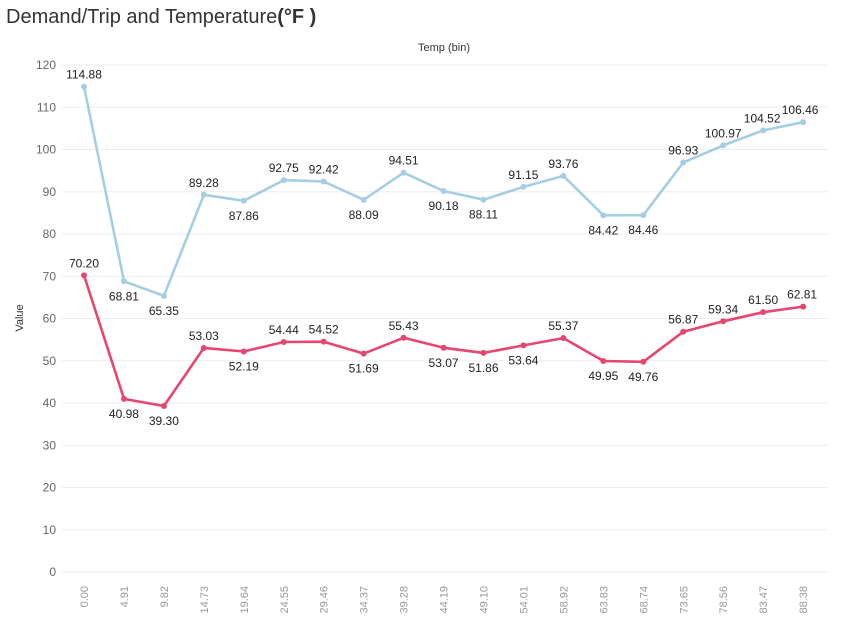 This screenshot has width=861, height=625. I want to click on y-axis: 0 10 20 30 40 50 60 70 80 90 100 110 120, so click(46, 318).